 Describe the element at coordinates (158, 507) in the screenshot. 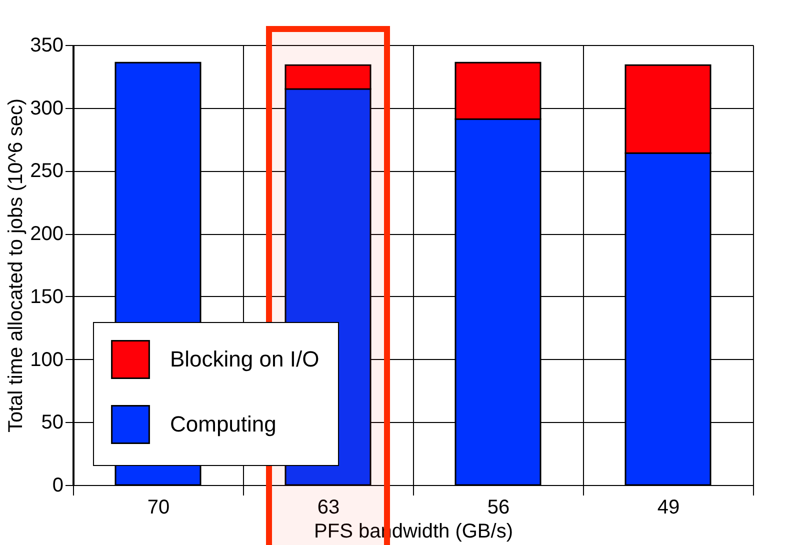

I see `x-tick-label: 70` at that location.